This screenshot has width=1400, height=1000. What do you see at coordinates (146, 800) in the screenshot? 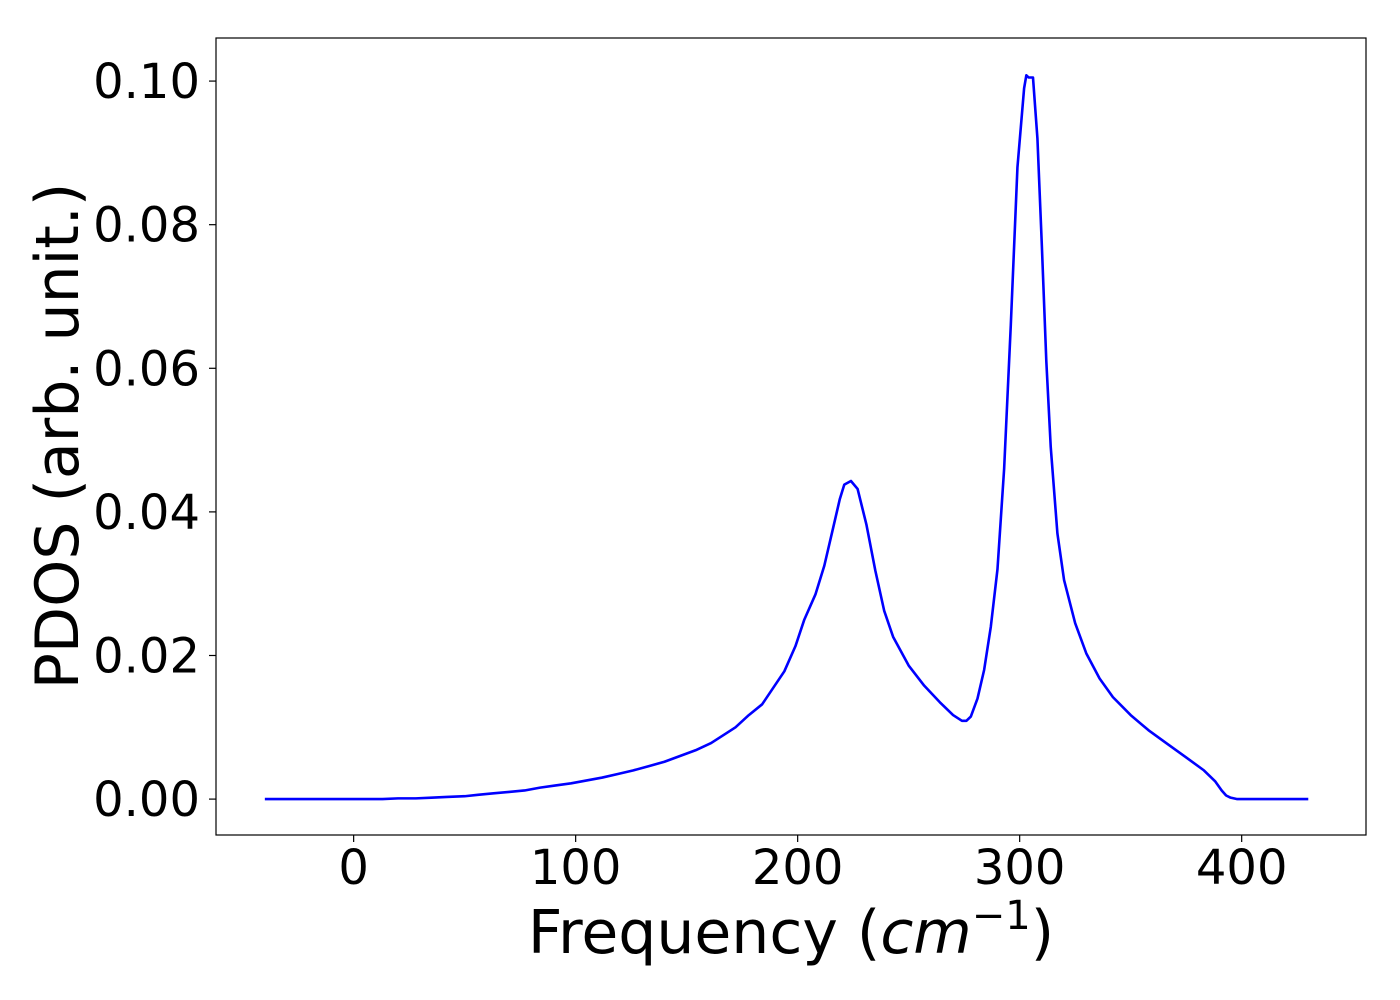
I see `y-tick-label: 0.00` at bounding box center [146, 800].